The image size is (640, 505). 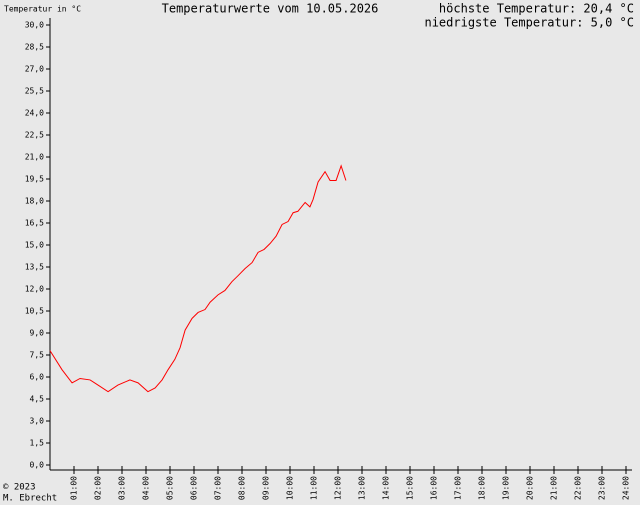 I want to click on y-tick-label: 16,5, so click(x=34, y=223).